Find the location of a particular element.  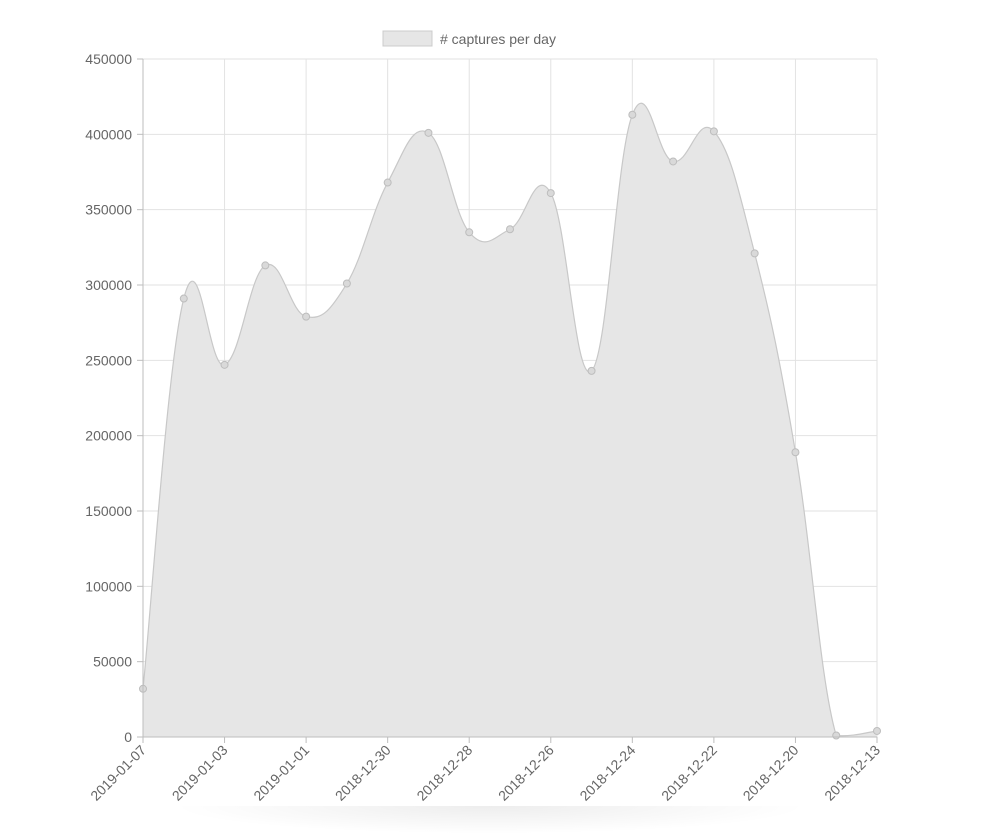

y-tick-label: 300000 is located at coordinates (108, 285).